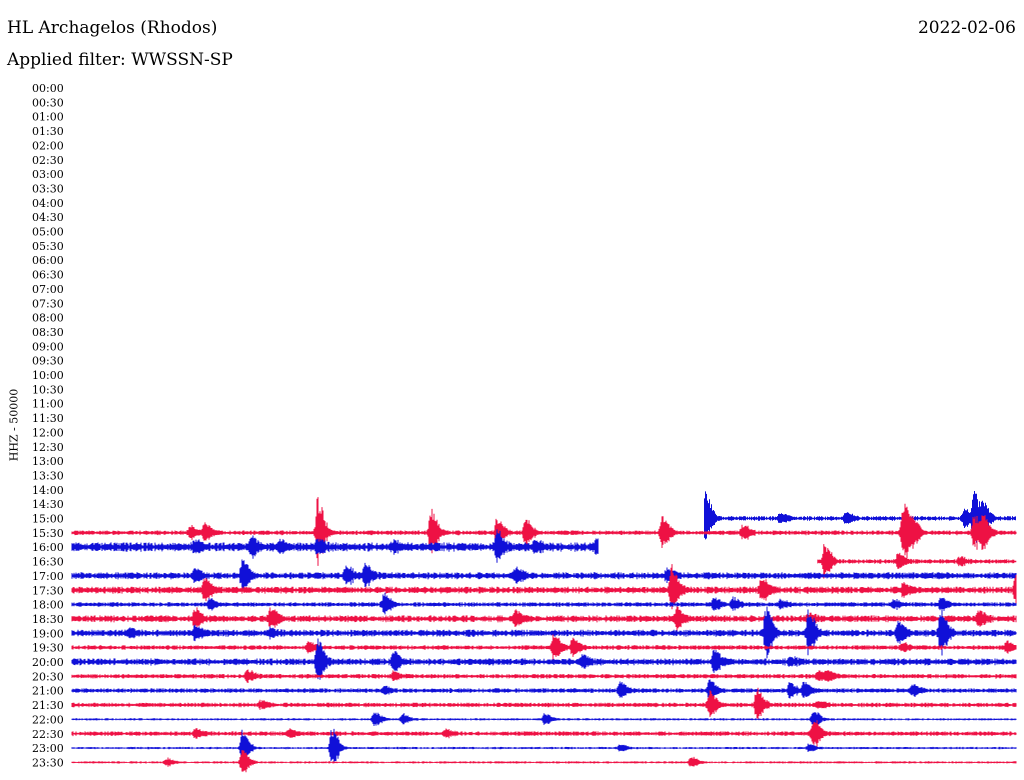 The height and width of the screenshot is (780, 1024). What do you see at coordinates (48, 318) in the screenshot?
I see `time-label: 08:00` at bounding box center [48, 318].